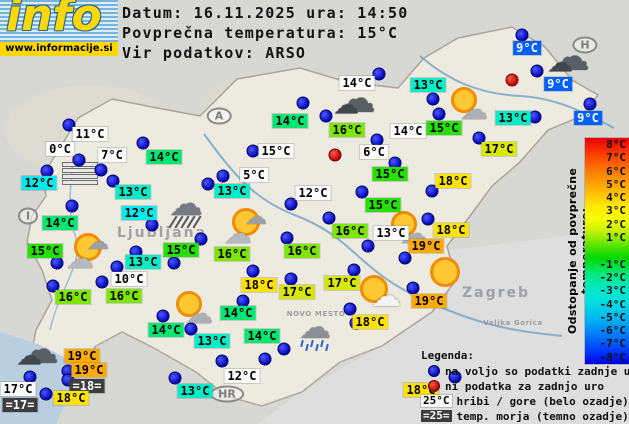 Image resolution: width=629 pixels, height=424 pixels. I want to click on temperature-label: 11°C, so click(90, 134).